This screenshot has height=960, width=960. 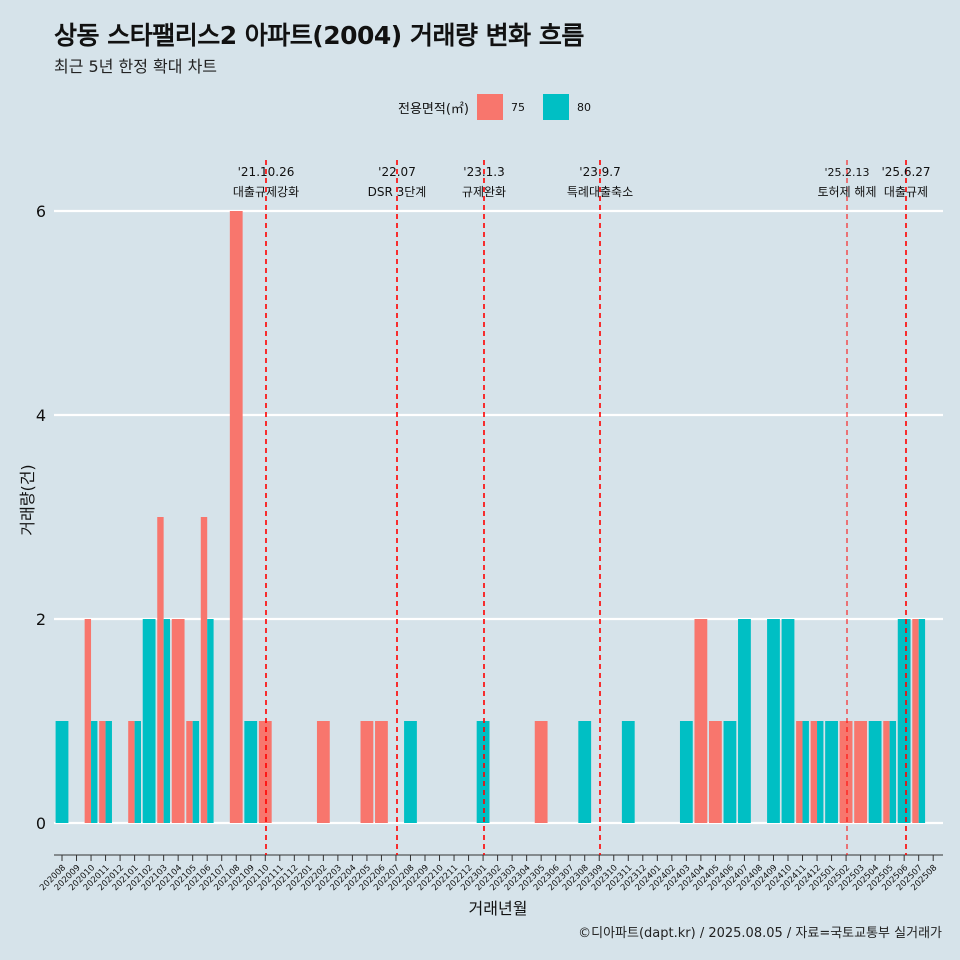 What do you see at coordinates (600, 192) in the screenshot?
I see `event-label-202309: 특례대출축소` at bounding box center [600, 192].